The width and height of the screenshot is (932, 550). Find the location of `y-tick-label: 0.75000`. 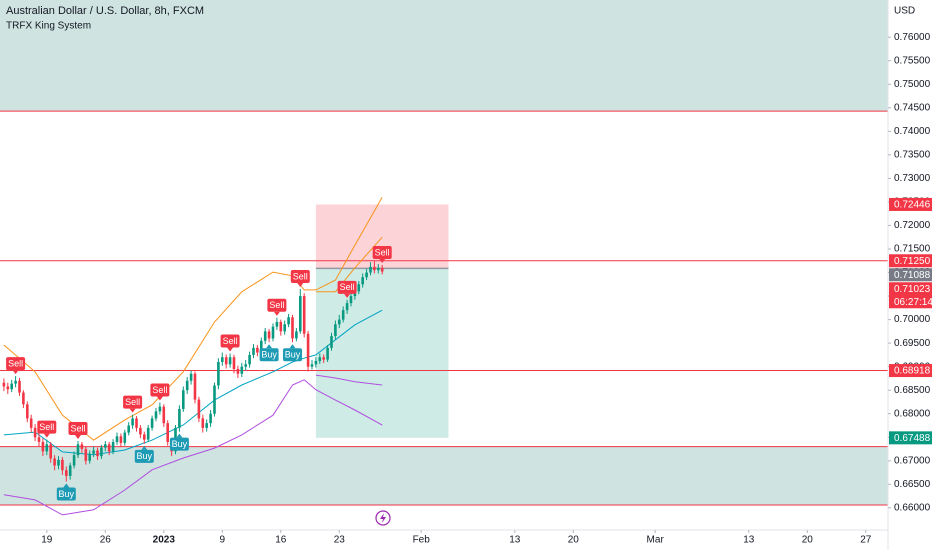

y-tick-label: 0.75000 is located at coordinates (912, 84).